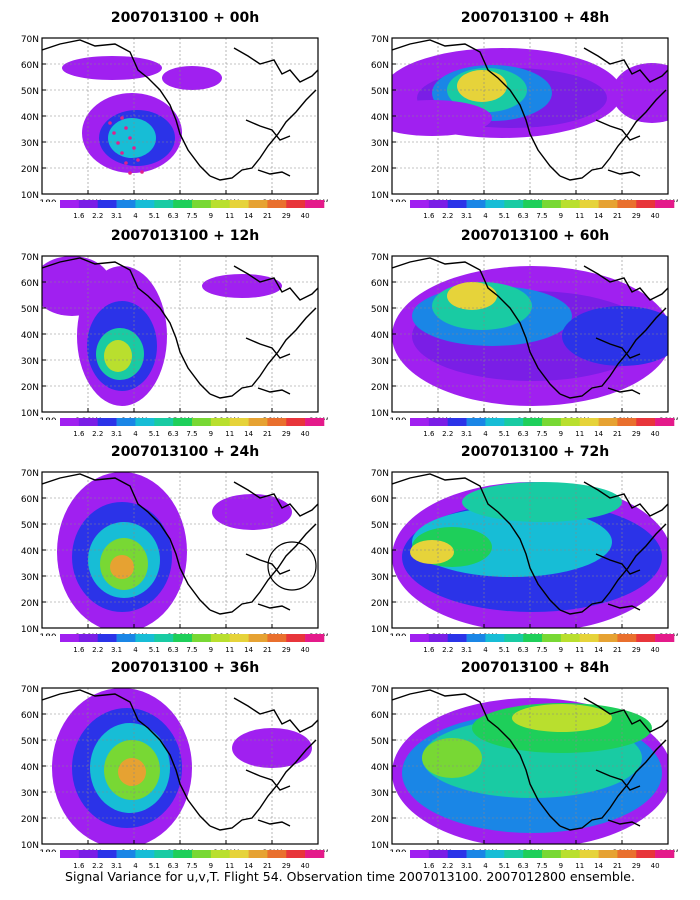 The height and width of the screenshot is (900, 700). What do you see at coordinates (380, 716) in the screenshot?
I see `latitude-label: 60N` at bounding box center [380, 716].